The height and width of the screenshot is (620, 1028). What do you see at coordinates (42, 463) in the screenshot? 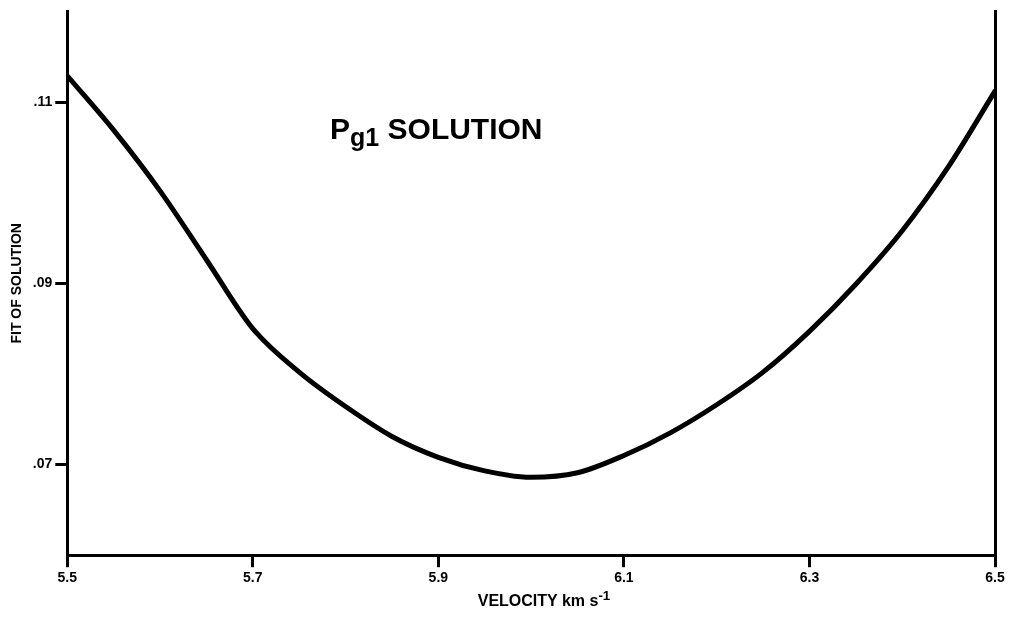
I see `y-tick-label: .07` at bounding box center [42, 463].